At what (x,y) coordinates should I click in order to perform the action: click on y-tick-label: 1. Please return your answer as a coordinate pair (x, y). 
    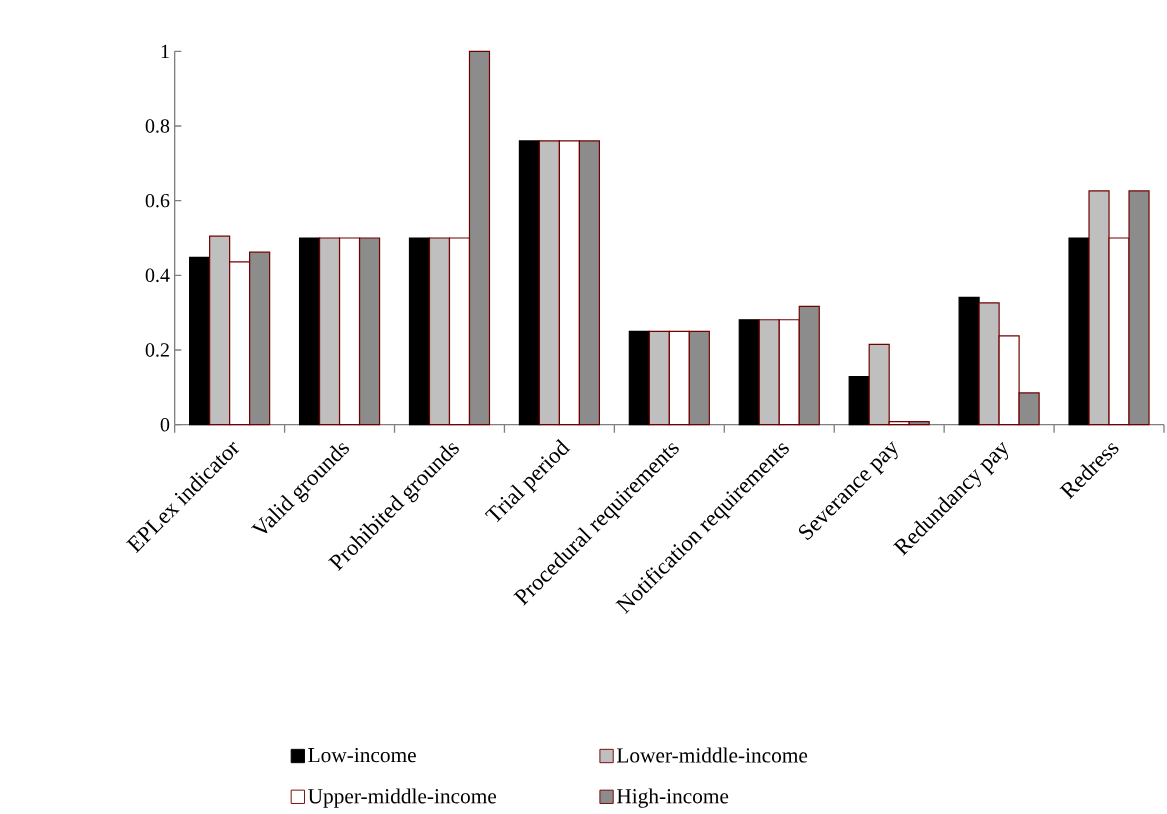
    Looking at the image, I should click on (165, 51).